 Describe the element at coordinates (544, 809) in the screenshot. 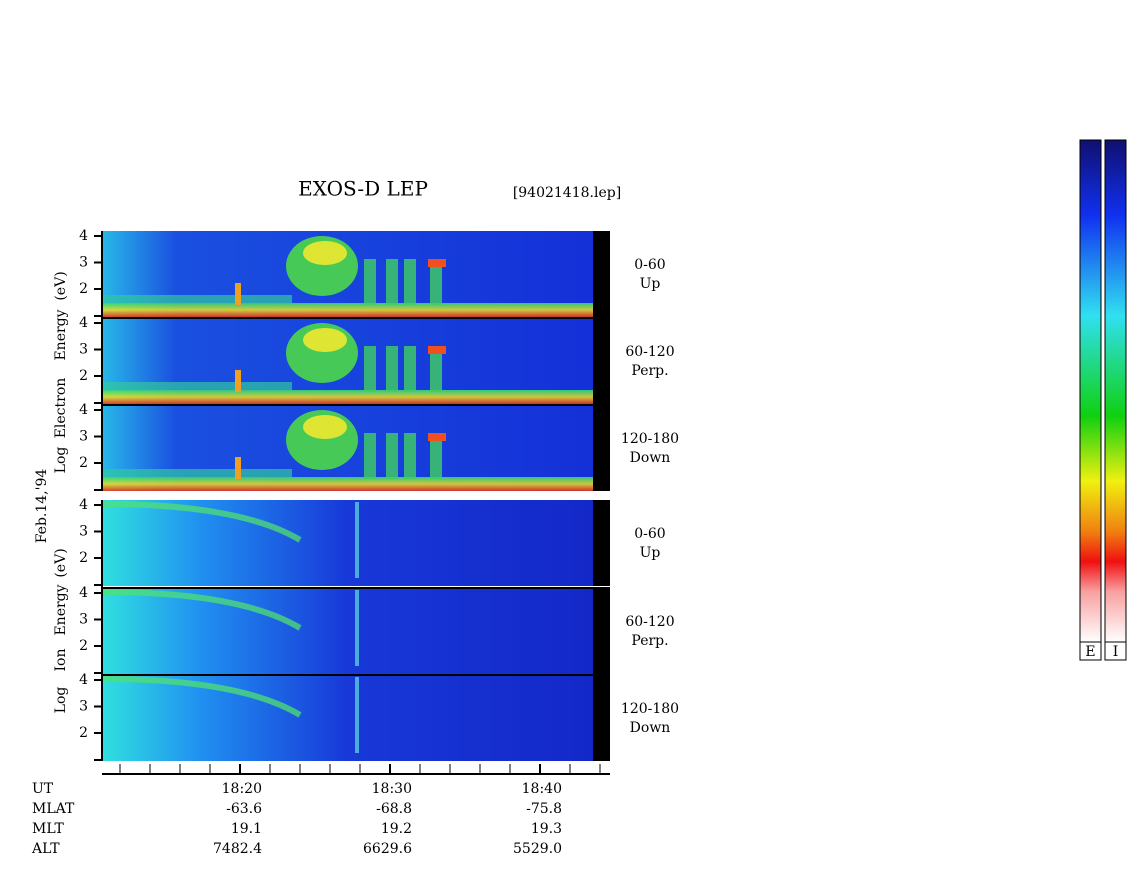

I see `row-value: -75.8` at that location.